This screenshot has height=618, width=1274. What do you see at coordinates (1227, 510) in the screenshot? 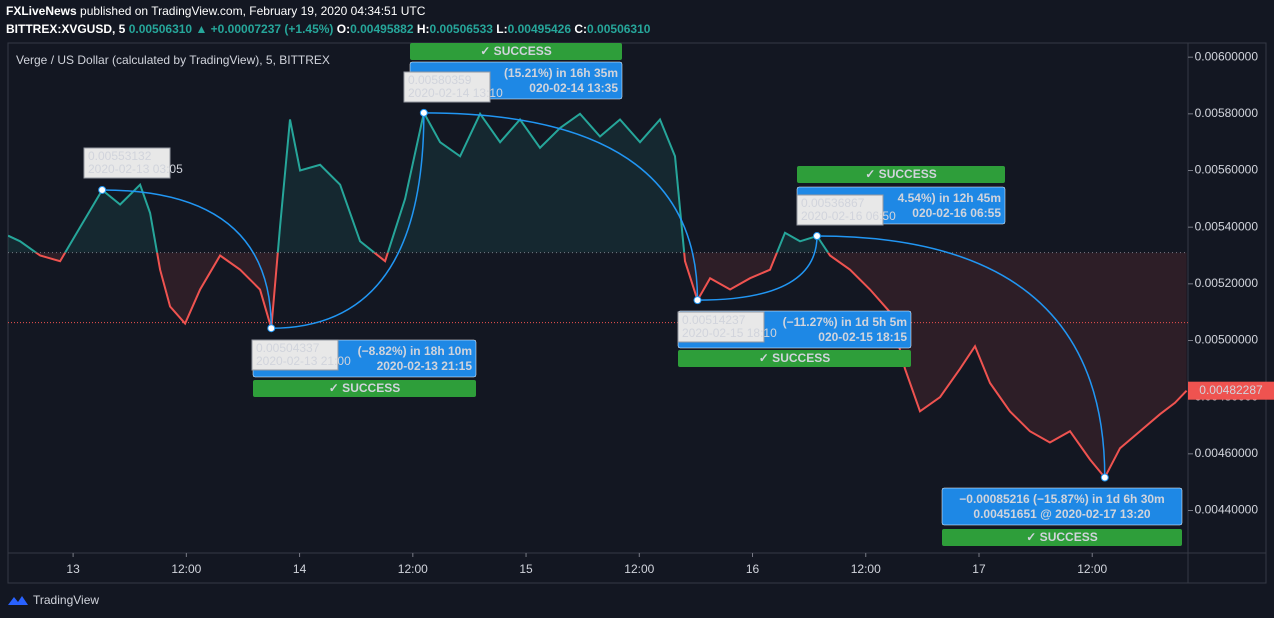
I see `y-tick-label: 0.00440000` at bounding box center [1227, 510].